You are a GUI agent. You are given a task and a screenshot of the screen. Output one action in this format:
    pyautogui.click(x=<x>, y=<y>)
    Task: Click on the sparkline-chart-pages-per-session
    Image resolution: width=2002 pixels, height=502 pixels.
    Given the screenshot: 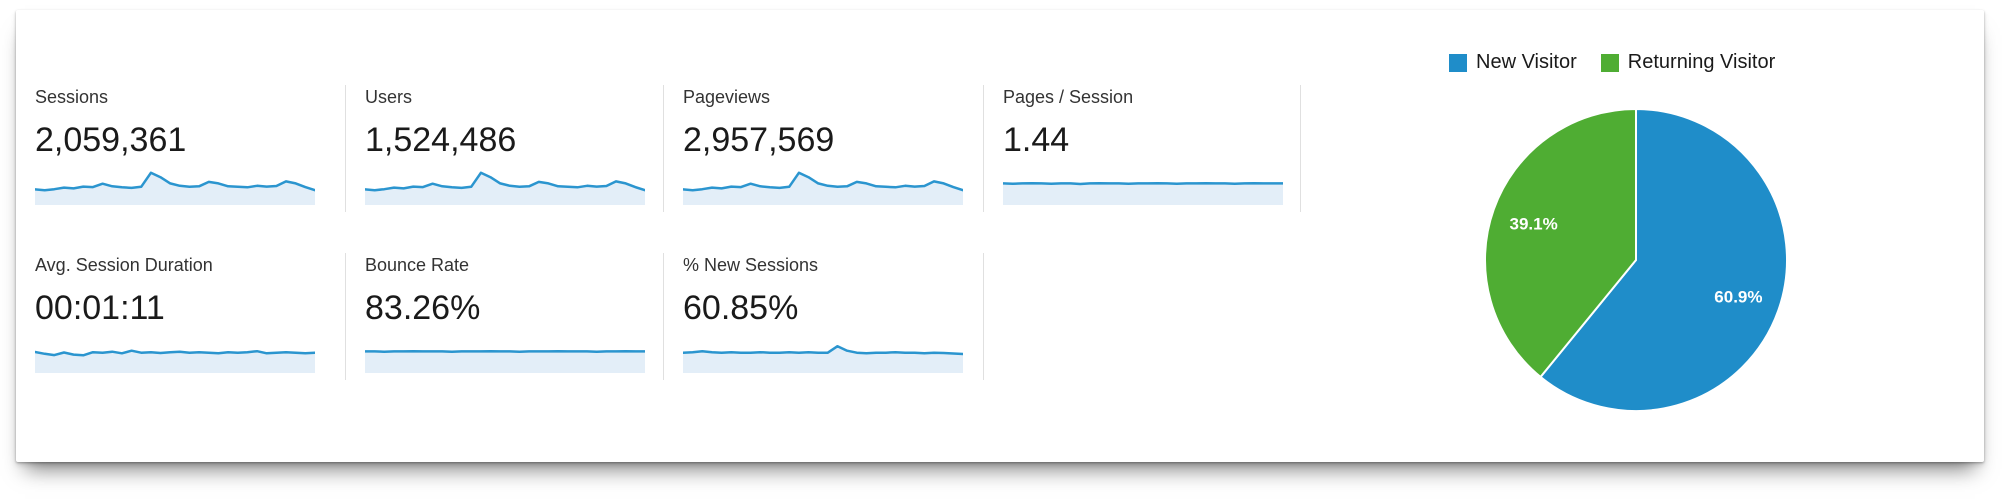 What is the action you would take?
    pyautogui.click(x=1143, y=193)
    